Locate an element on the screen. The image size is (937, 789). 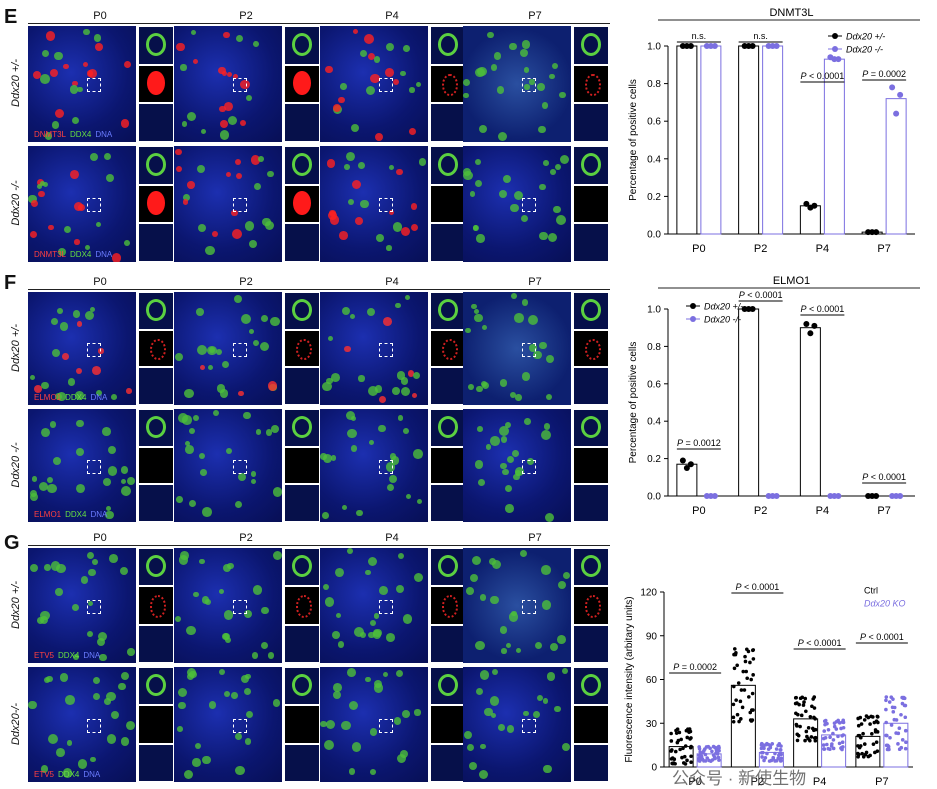
legend-label: Ddx20 +/- is located at coordinates (723, 307).